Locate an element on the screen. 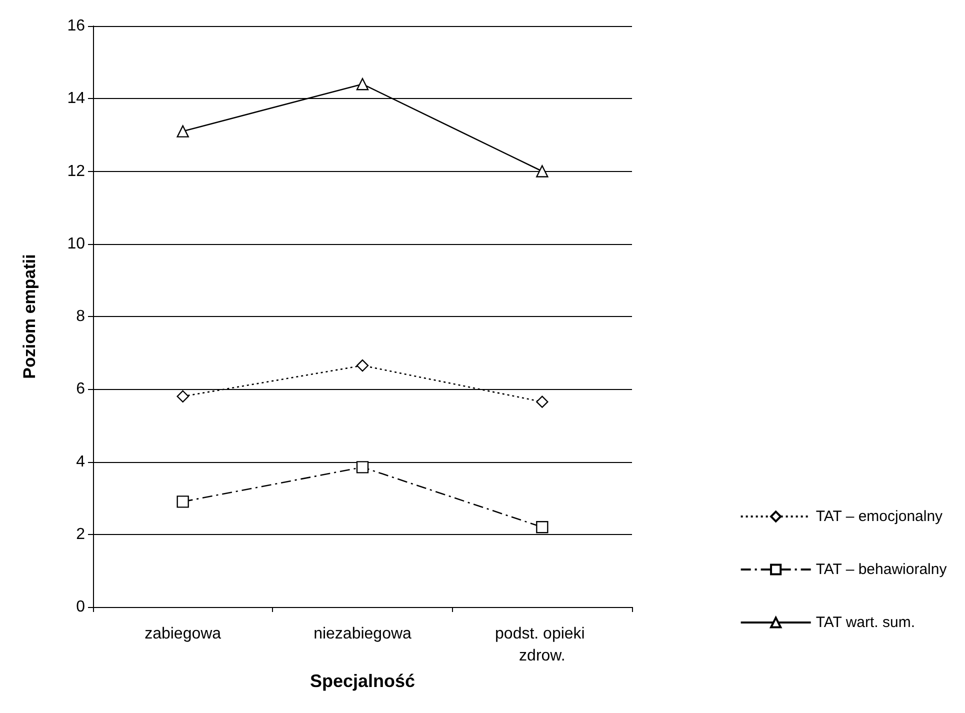 Image resolution: width=965 pixels, height=713 pixels. y-tick-label: 8 is located at coordinates (81, 316).